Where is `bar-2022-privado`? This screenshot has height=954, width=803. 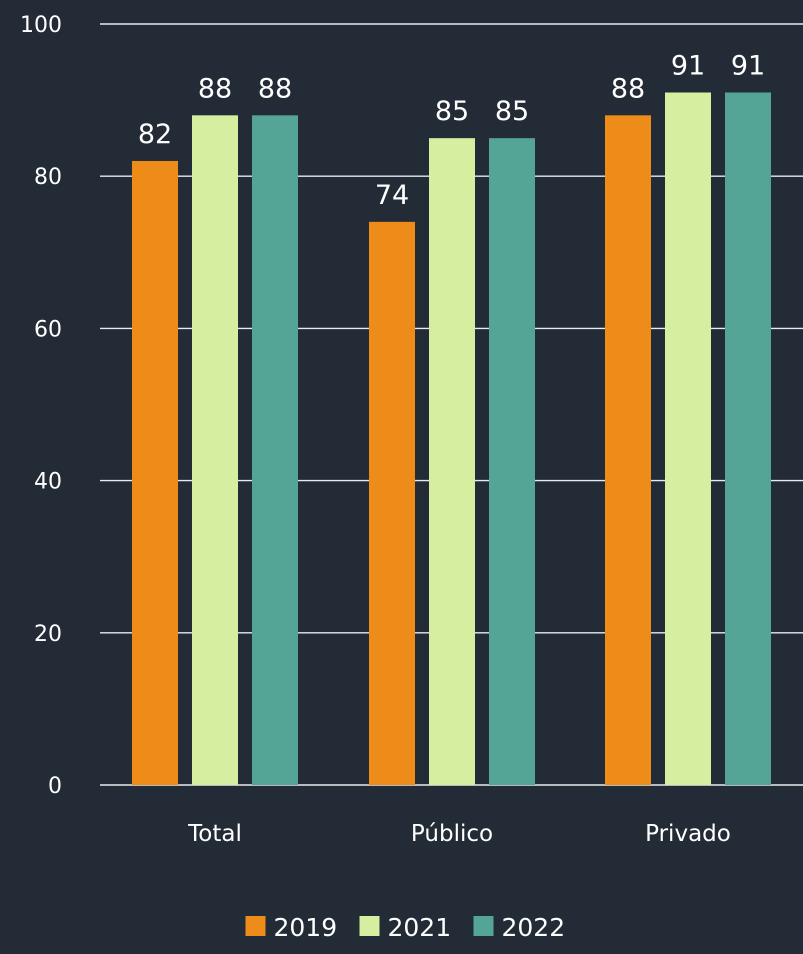
bar-2022-privado is located at coordinates (748, 439).